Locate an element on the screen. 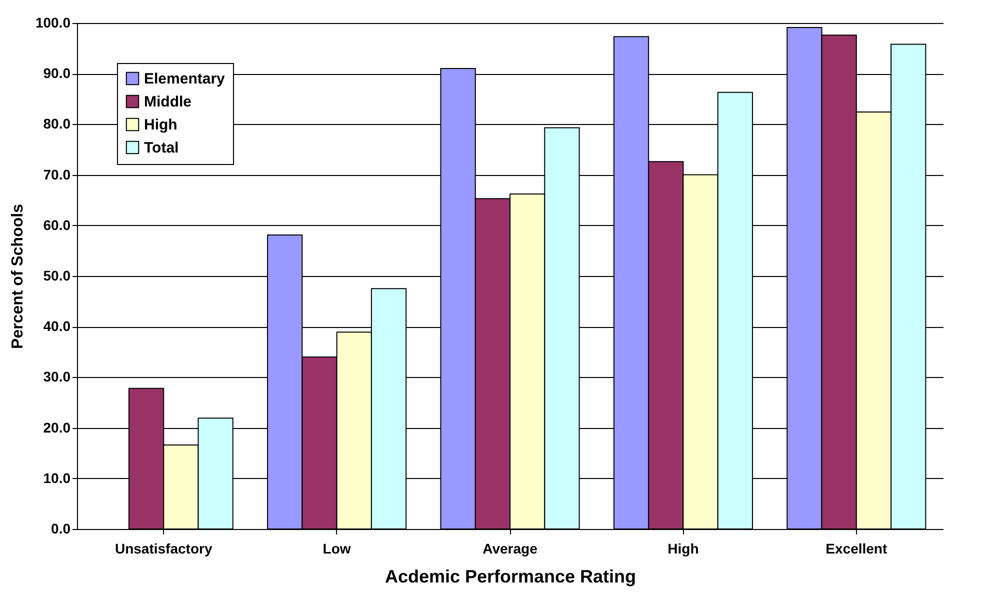 This screenshot has width=982, height=595. y-tick-label: 40.0 is located at coordinates (57, 326).